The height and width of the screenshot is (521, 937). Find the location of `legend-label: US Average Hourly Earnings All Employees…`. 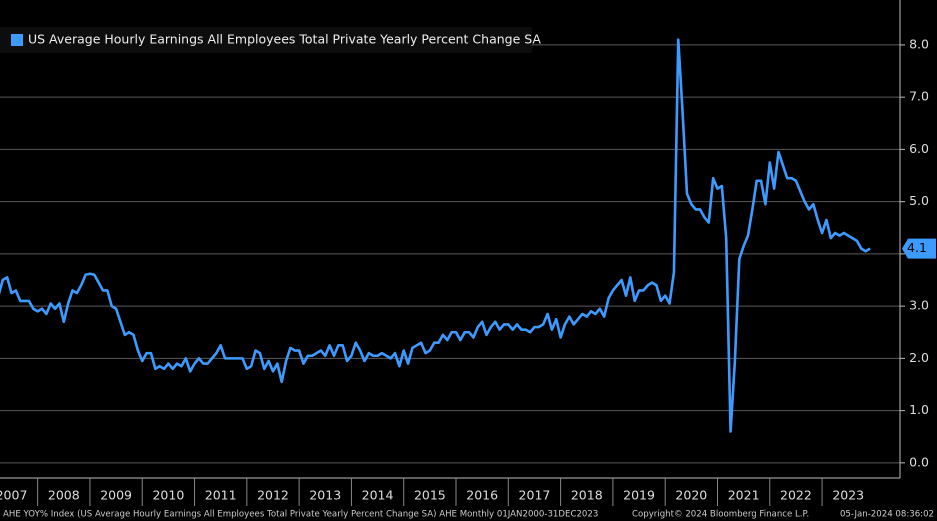

legend-label: US Average Hourly Earnings All Employees… is located at coordinates (284, 39).